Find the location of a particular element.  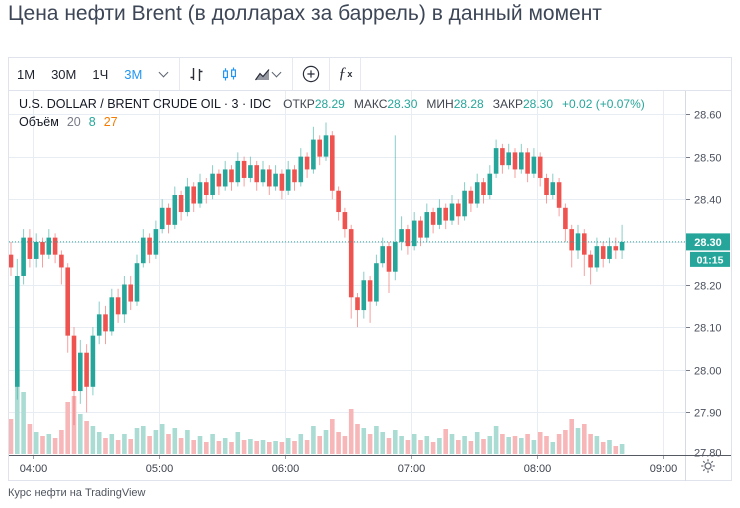

candles-icon is located at coordinates (230, 73).